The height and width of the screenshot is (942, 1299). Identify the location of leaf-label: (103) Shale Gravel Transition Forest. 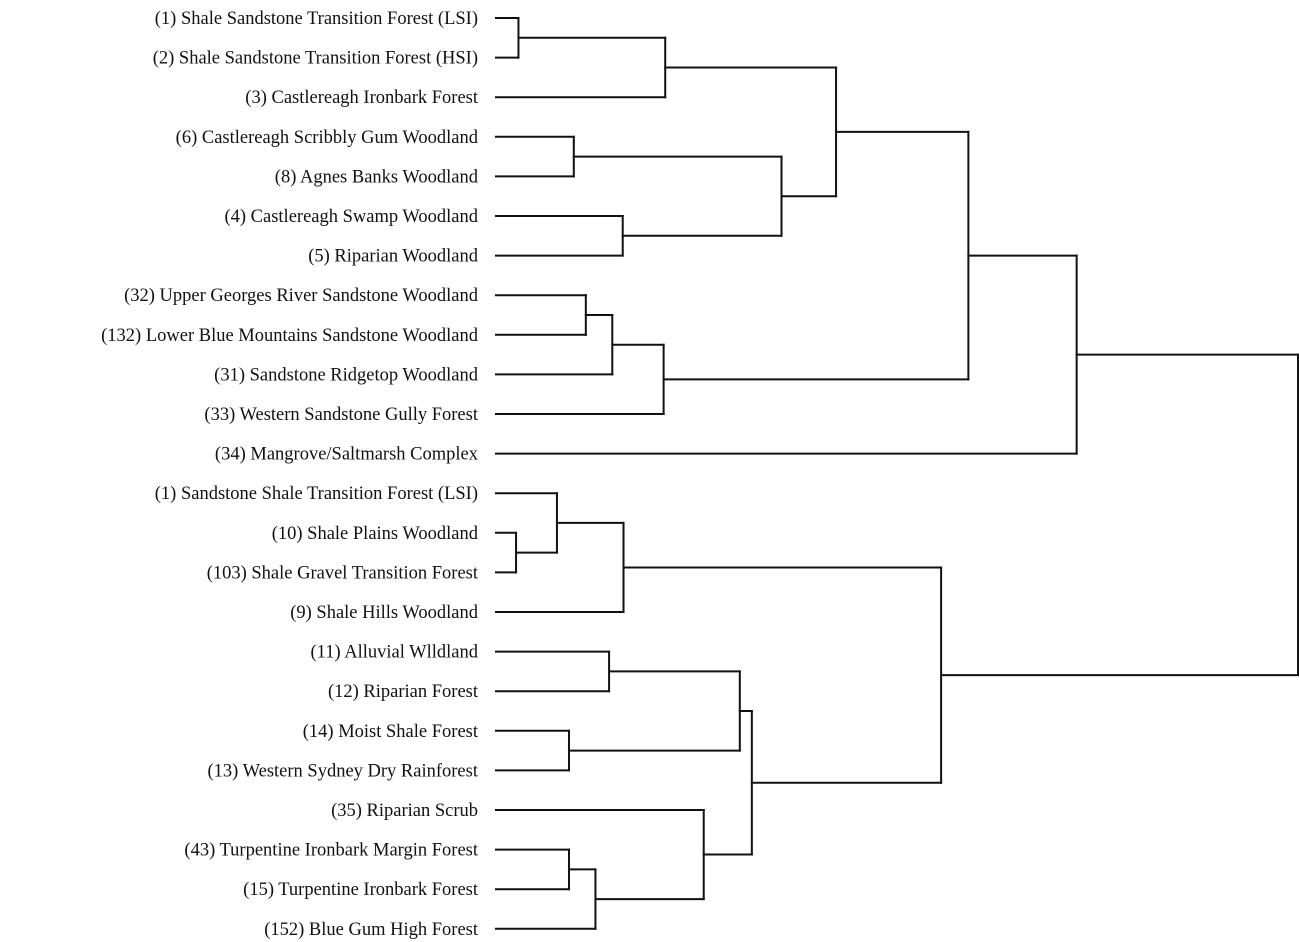
(343, 573).